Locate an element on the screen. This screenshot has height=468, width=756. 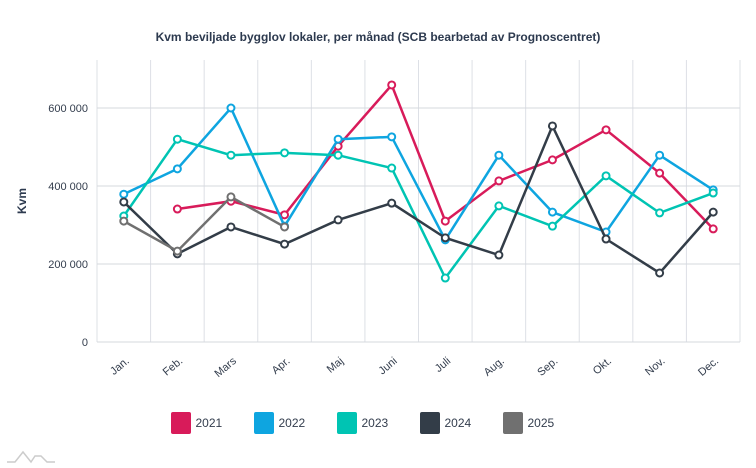
legend-item-2025: 2025 is located at coordinates (544, 423).